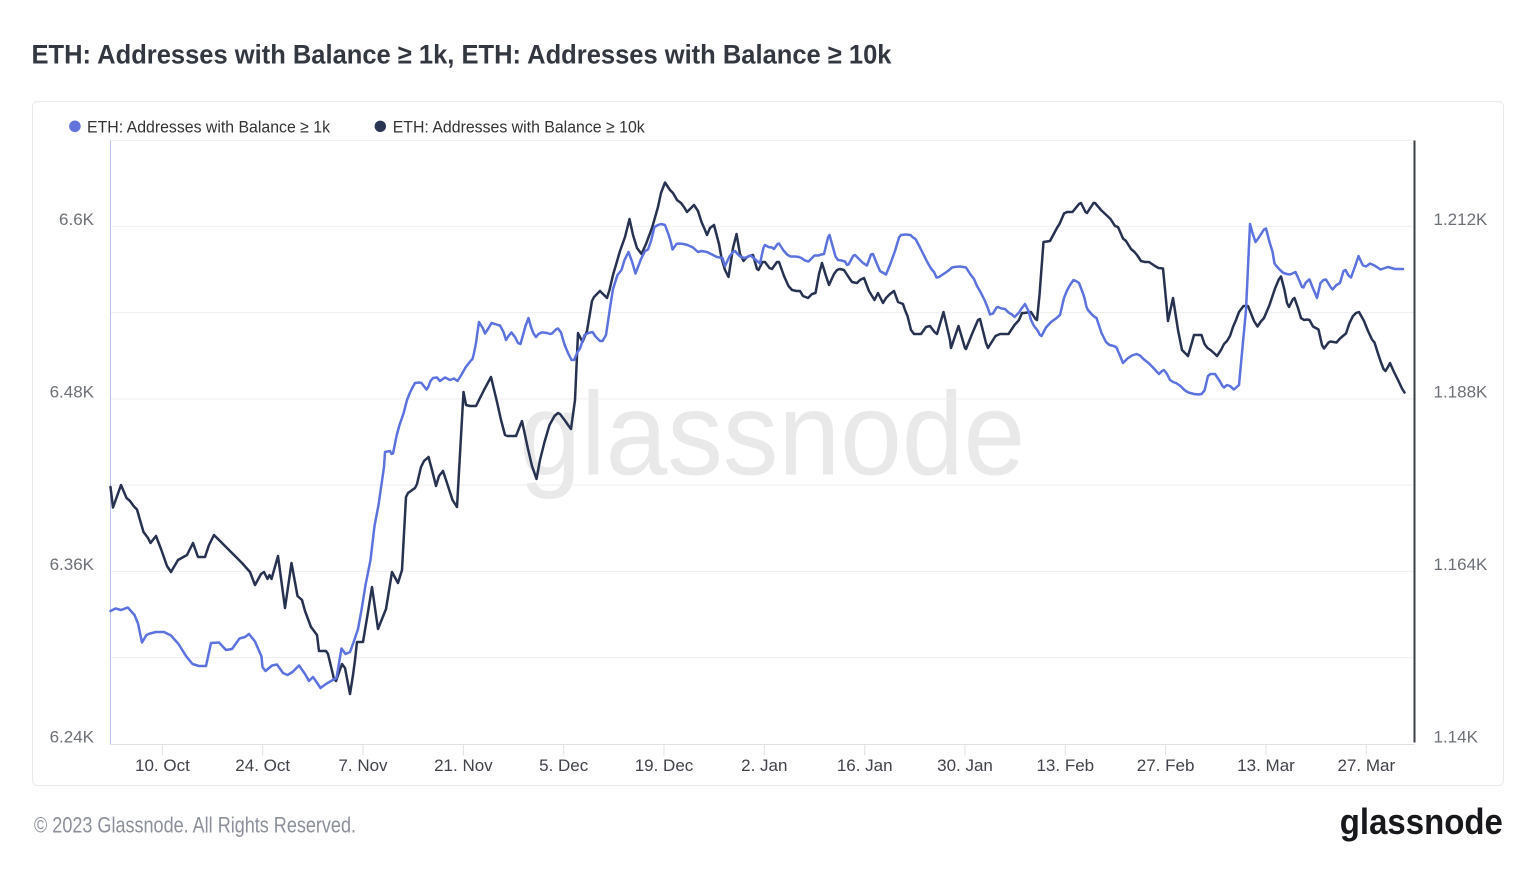 This screenshot has height=869, width=1536. What do you see at coordinates (519, 126) in the screenshot?
I see `svg-text:ETH: Addresses with Balance ≥: ETH: Addresses with Balance ≥ 10k` at bounding box center [519, 126].